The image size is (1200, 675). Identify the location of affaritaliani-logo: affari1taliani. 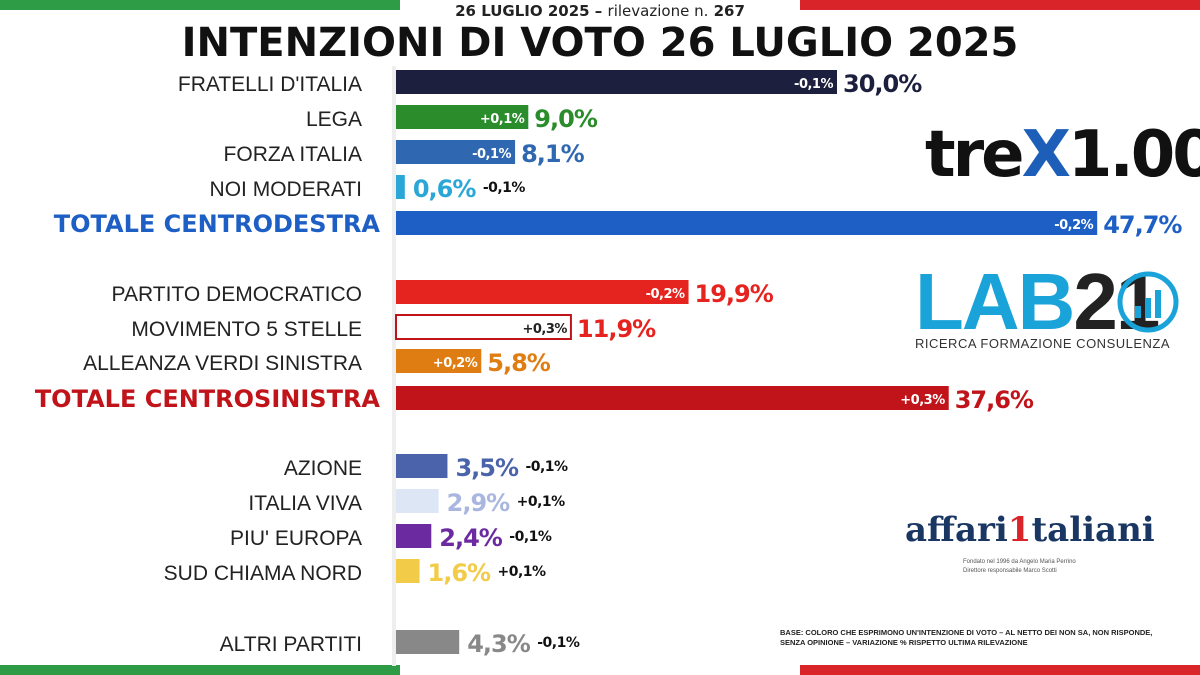
(1030, 530).